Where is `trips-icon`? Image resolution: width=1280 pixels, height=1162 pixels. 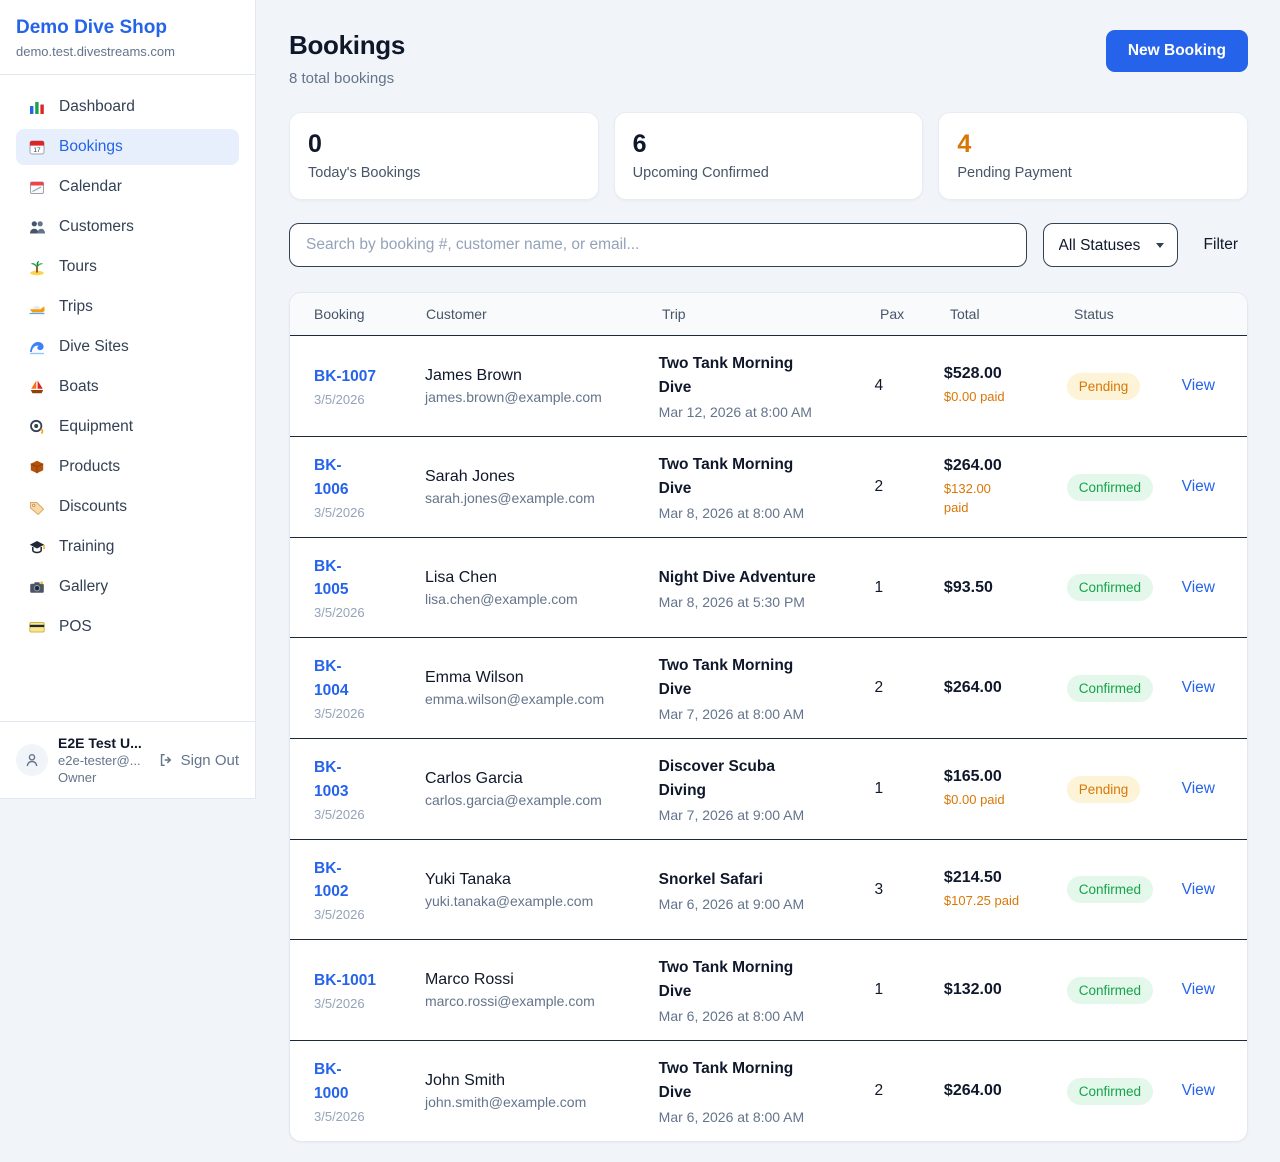
trips-icon is located at coordinates (37, 307).